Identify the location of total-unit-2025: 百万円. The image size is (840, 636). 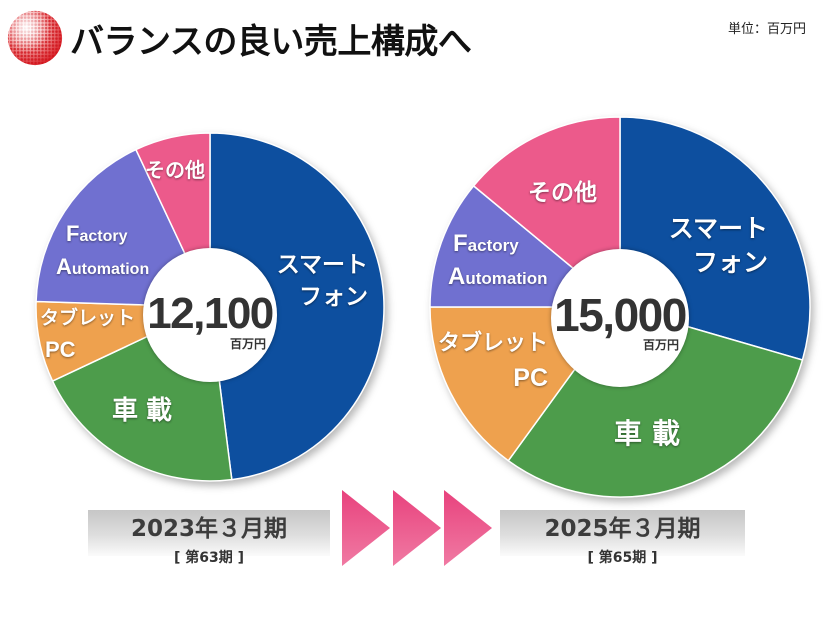
(661, 345).